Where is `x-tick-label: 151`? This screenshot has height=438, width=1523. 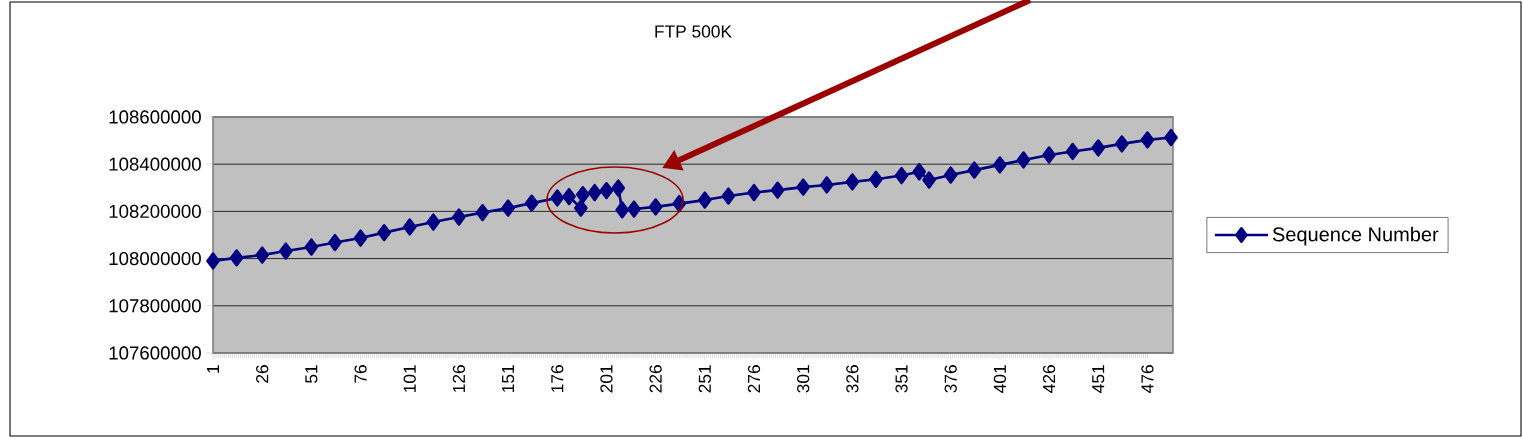 x-tick-label: 151 is located at coordinates (508, 378).